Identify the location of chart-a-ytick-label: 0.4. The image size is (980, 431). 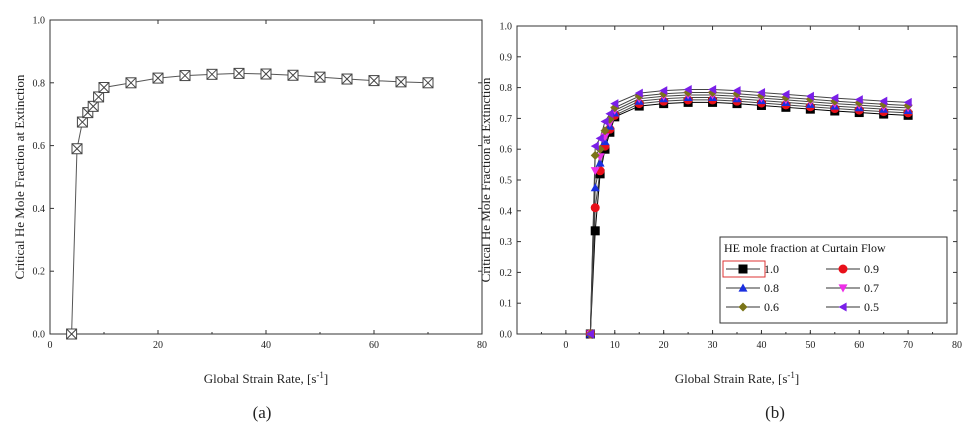
(39, 209).